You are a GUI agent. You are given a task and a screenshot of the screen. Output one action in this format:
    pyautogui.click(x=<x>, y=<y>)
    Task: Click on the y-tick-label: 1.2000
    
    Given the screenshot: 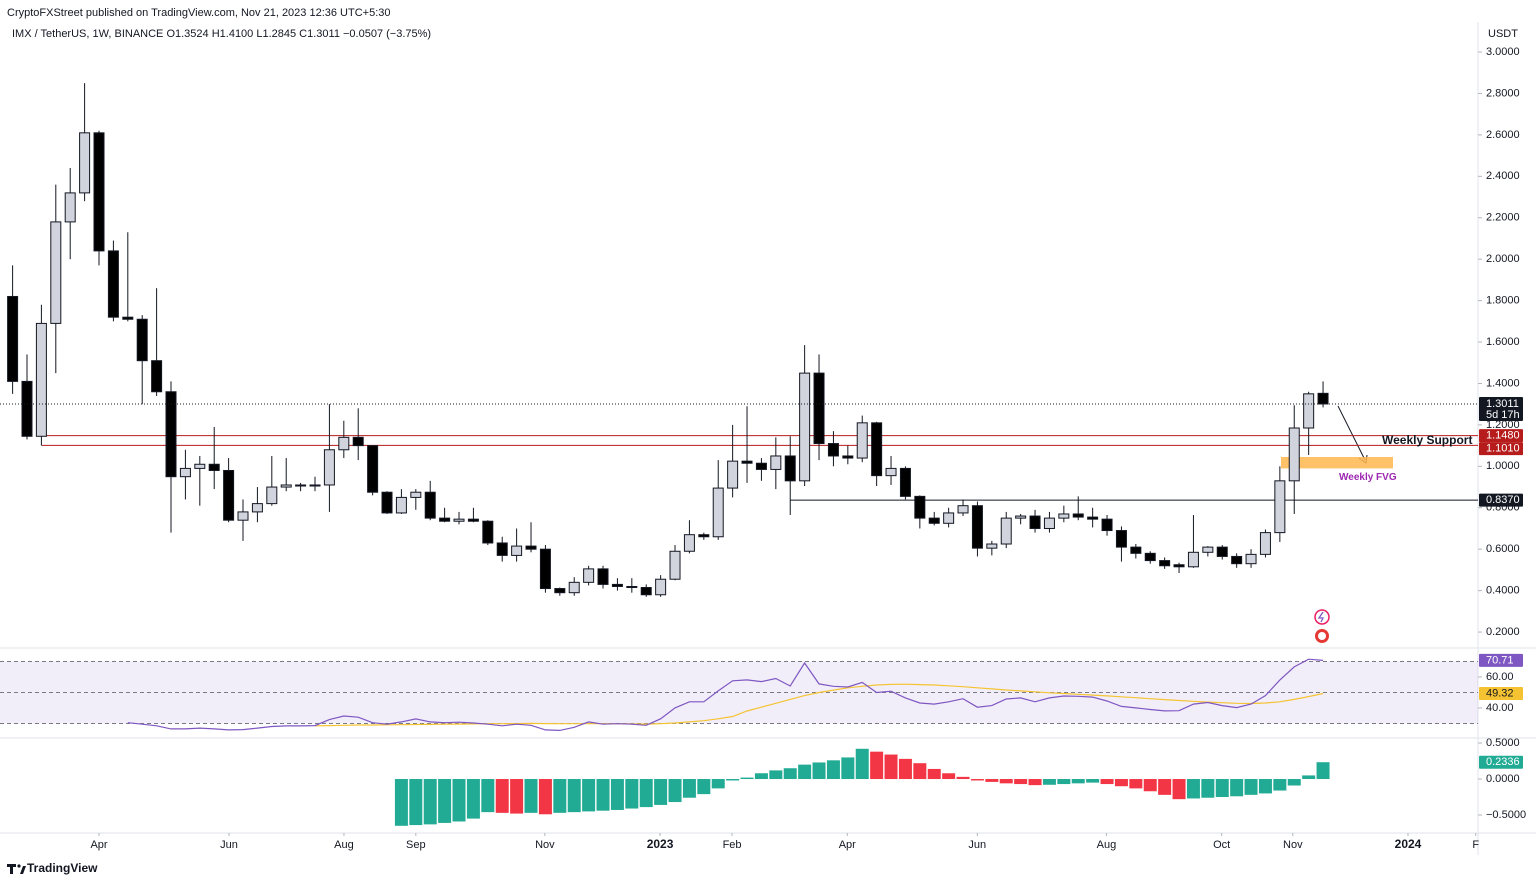 What is the action you would take?
    pyautogui.click(x=1503, y=425)
    